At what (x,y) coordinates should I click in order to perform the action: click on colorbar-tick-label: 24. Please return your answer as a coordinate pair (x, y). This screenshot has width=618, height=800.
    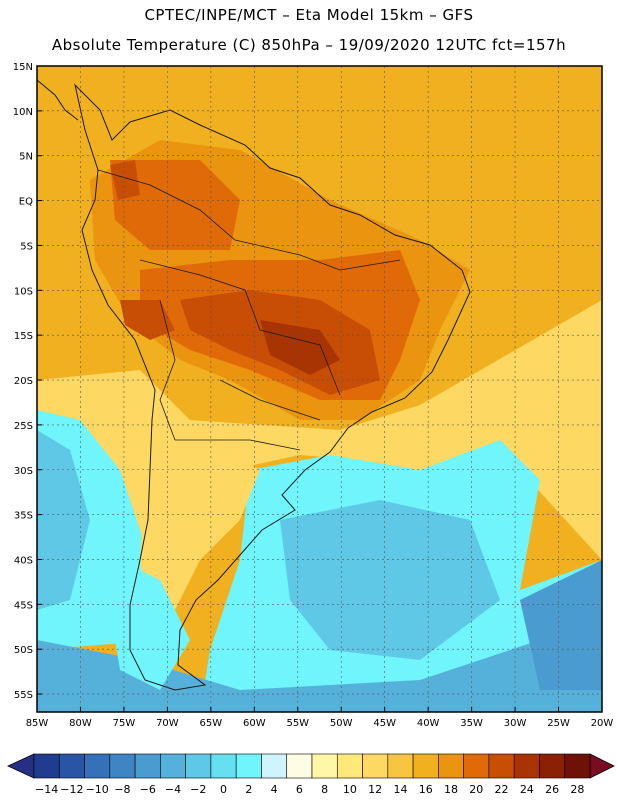
    Looking at the image, I should click on (527, 789).